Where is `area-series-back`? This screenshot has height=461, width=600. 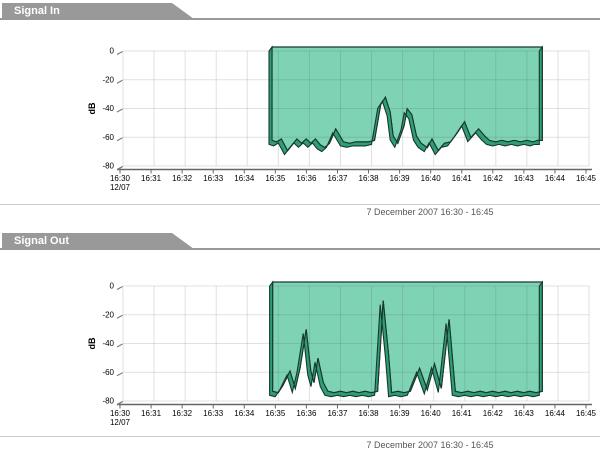
area-series-back is located at coordinates (407, 99).